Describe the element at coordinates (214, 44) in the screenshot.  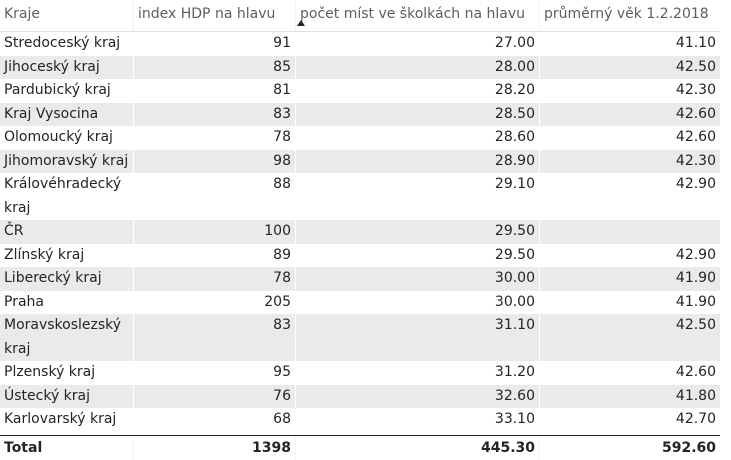
I see `cell-hdp: 91` at that location.